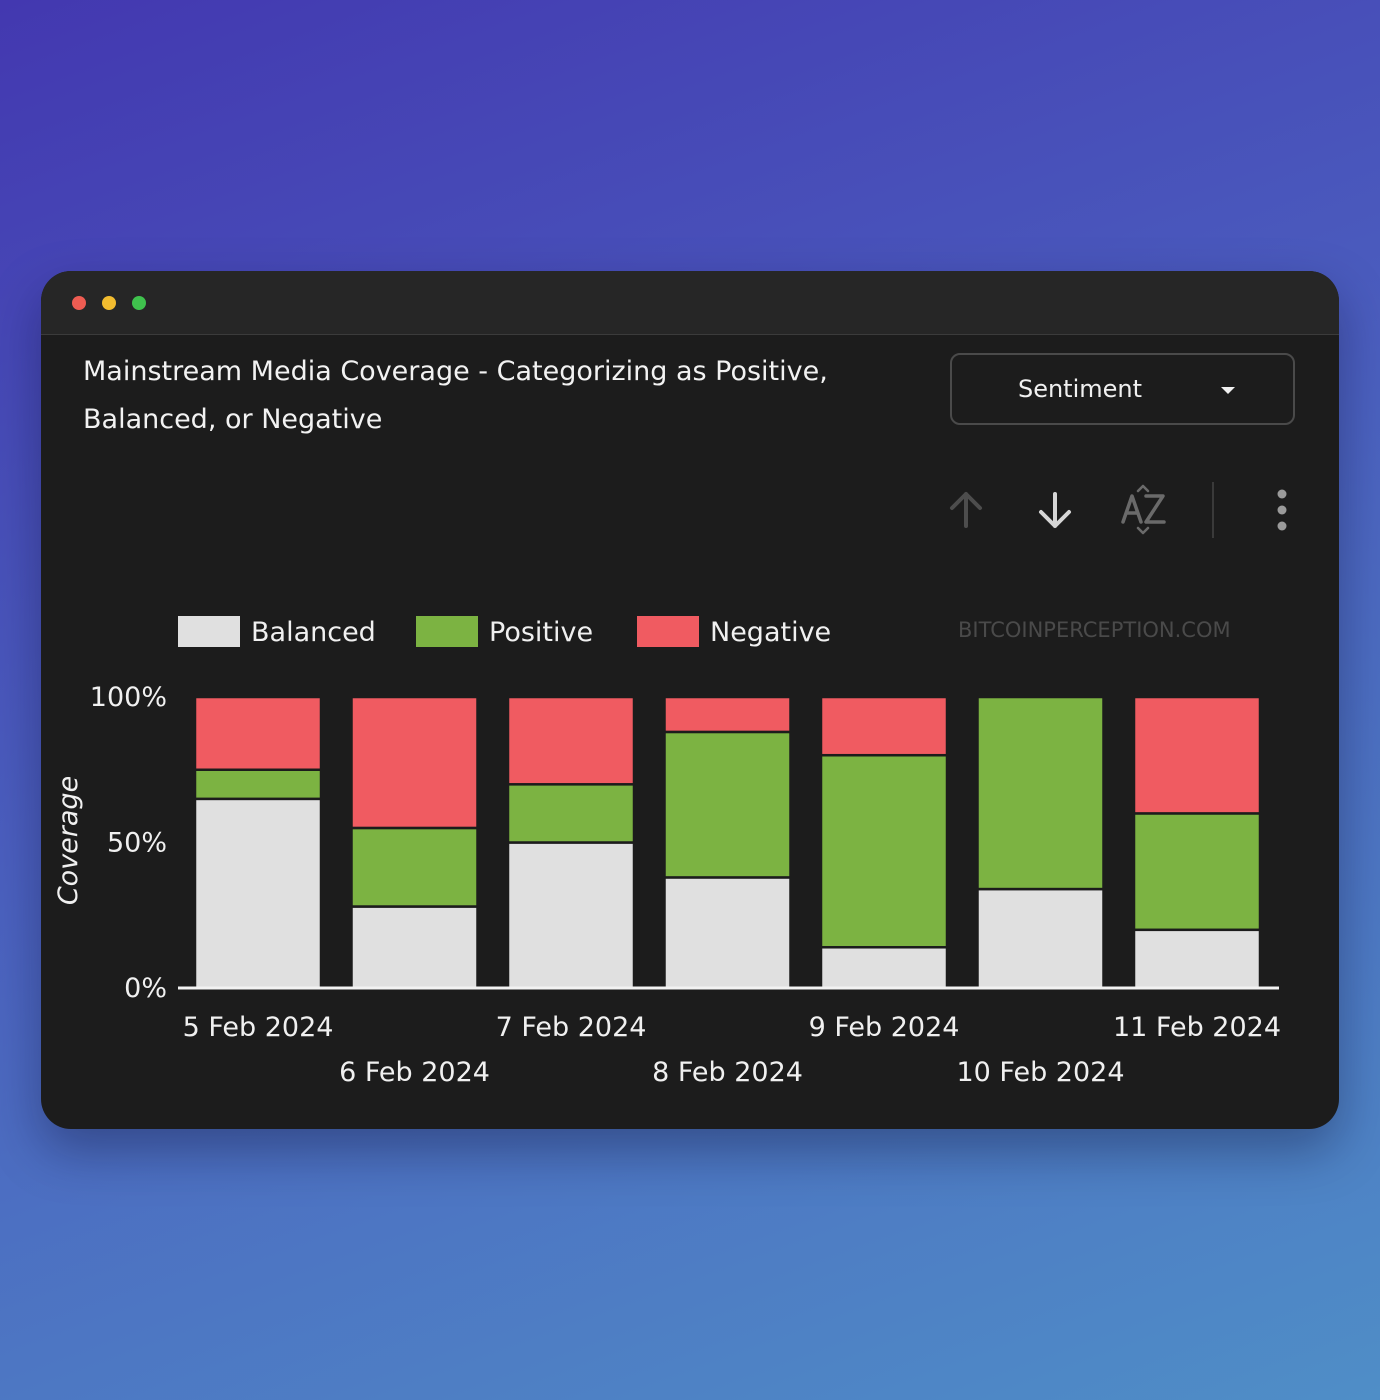 The height and width of the screenshot is (1400, 1380). I want to click on x-tick-label: 8 Feb 2024, so click(727, 1072).